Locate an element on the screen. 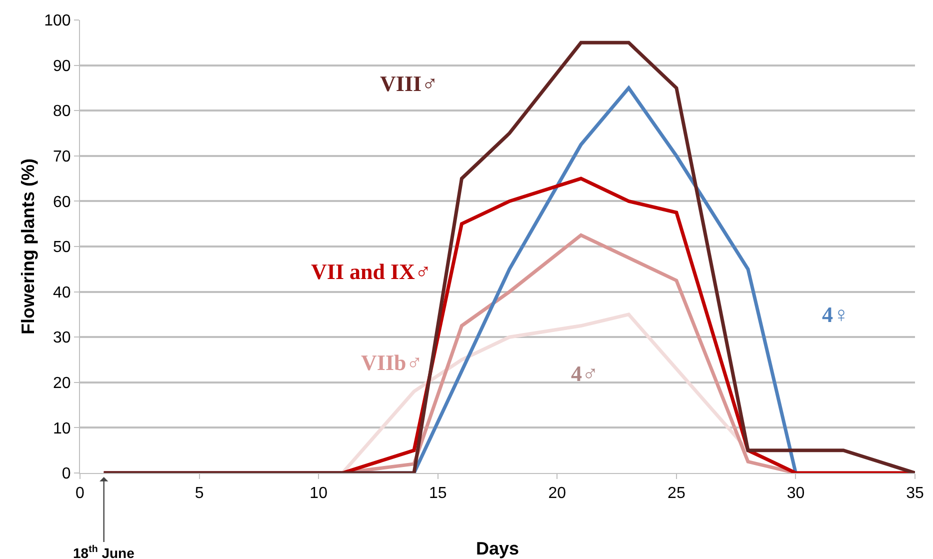 The width and height of the screenshot is (933, 559). series-label: 4♂ is located at coordinates (584, 373).